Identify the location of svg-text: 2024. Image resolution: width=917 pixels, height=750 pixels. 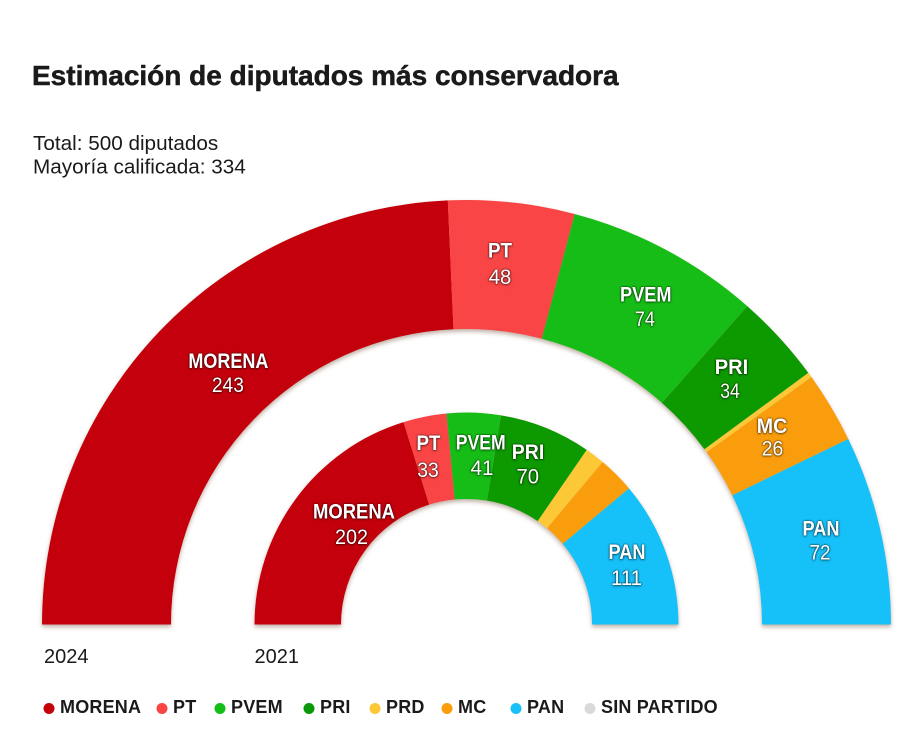
(66, 657).